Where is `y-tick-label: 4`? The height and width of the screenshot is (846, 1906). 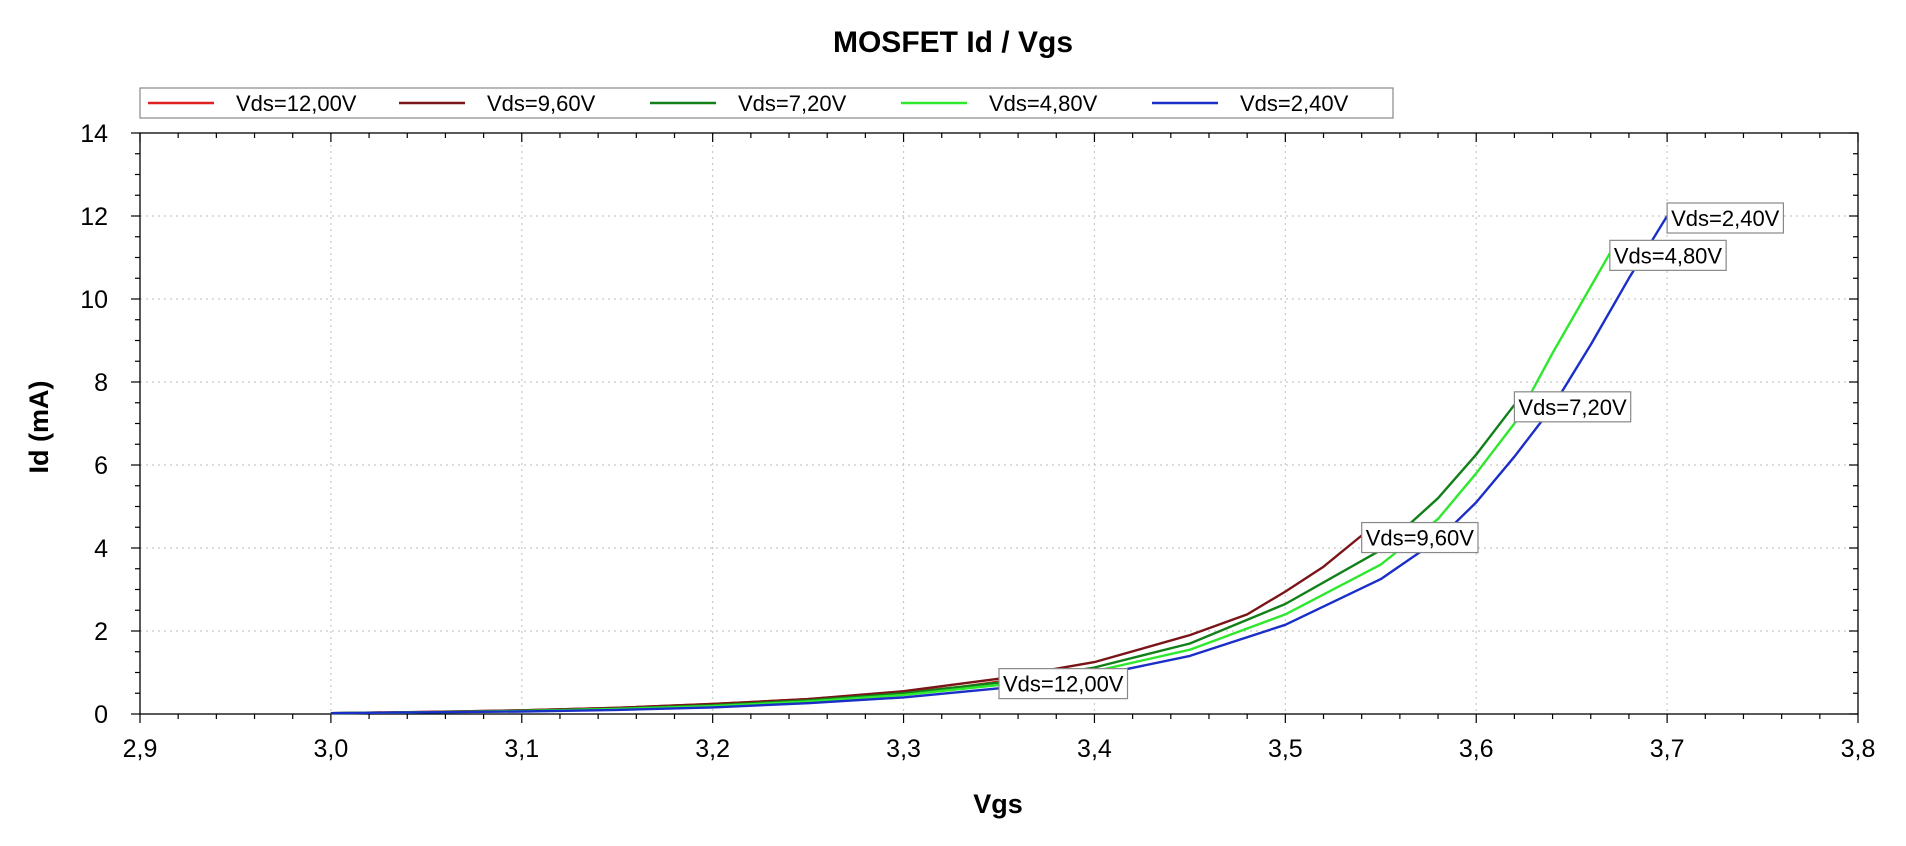
y-tick-label: 4 is located at coordinates (101, 549).